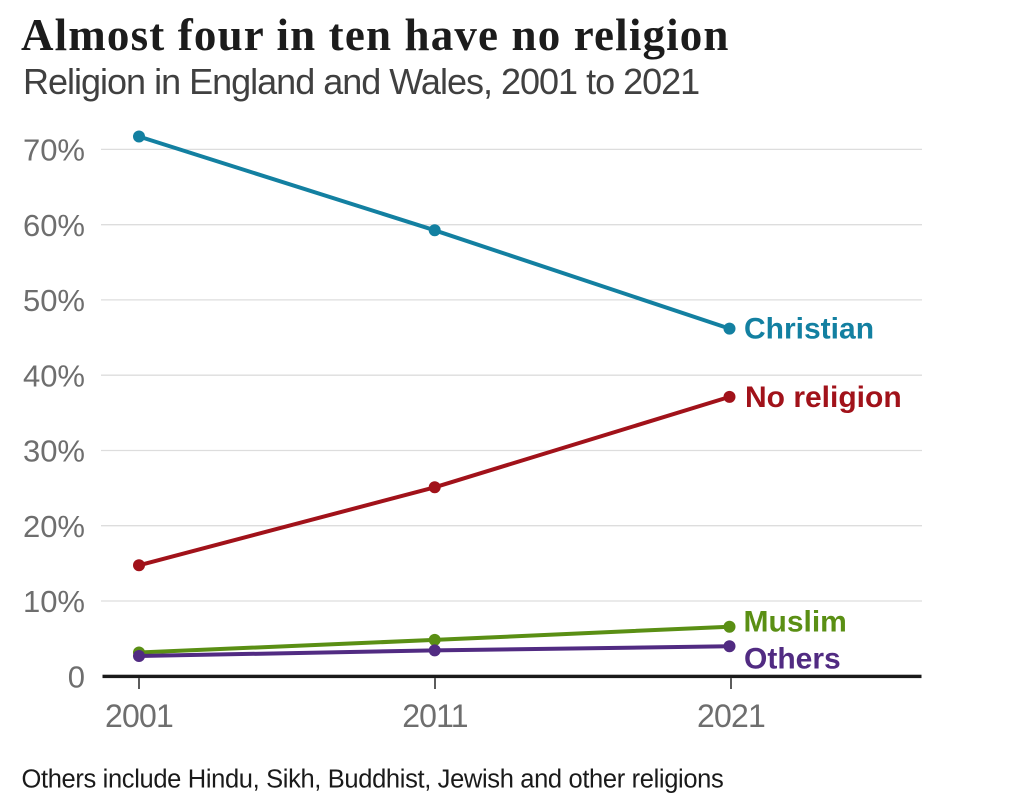 This screenshot has height=798, width=1024. Describe the element at coordinates (809, 328) in the screenshot. I see `svg-text: Christian` at that location.